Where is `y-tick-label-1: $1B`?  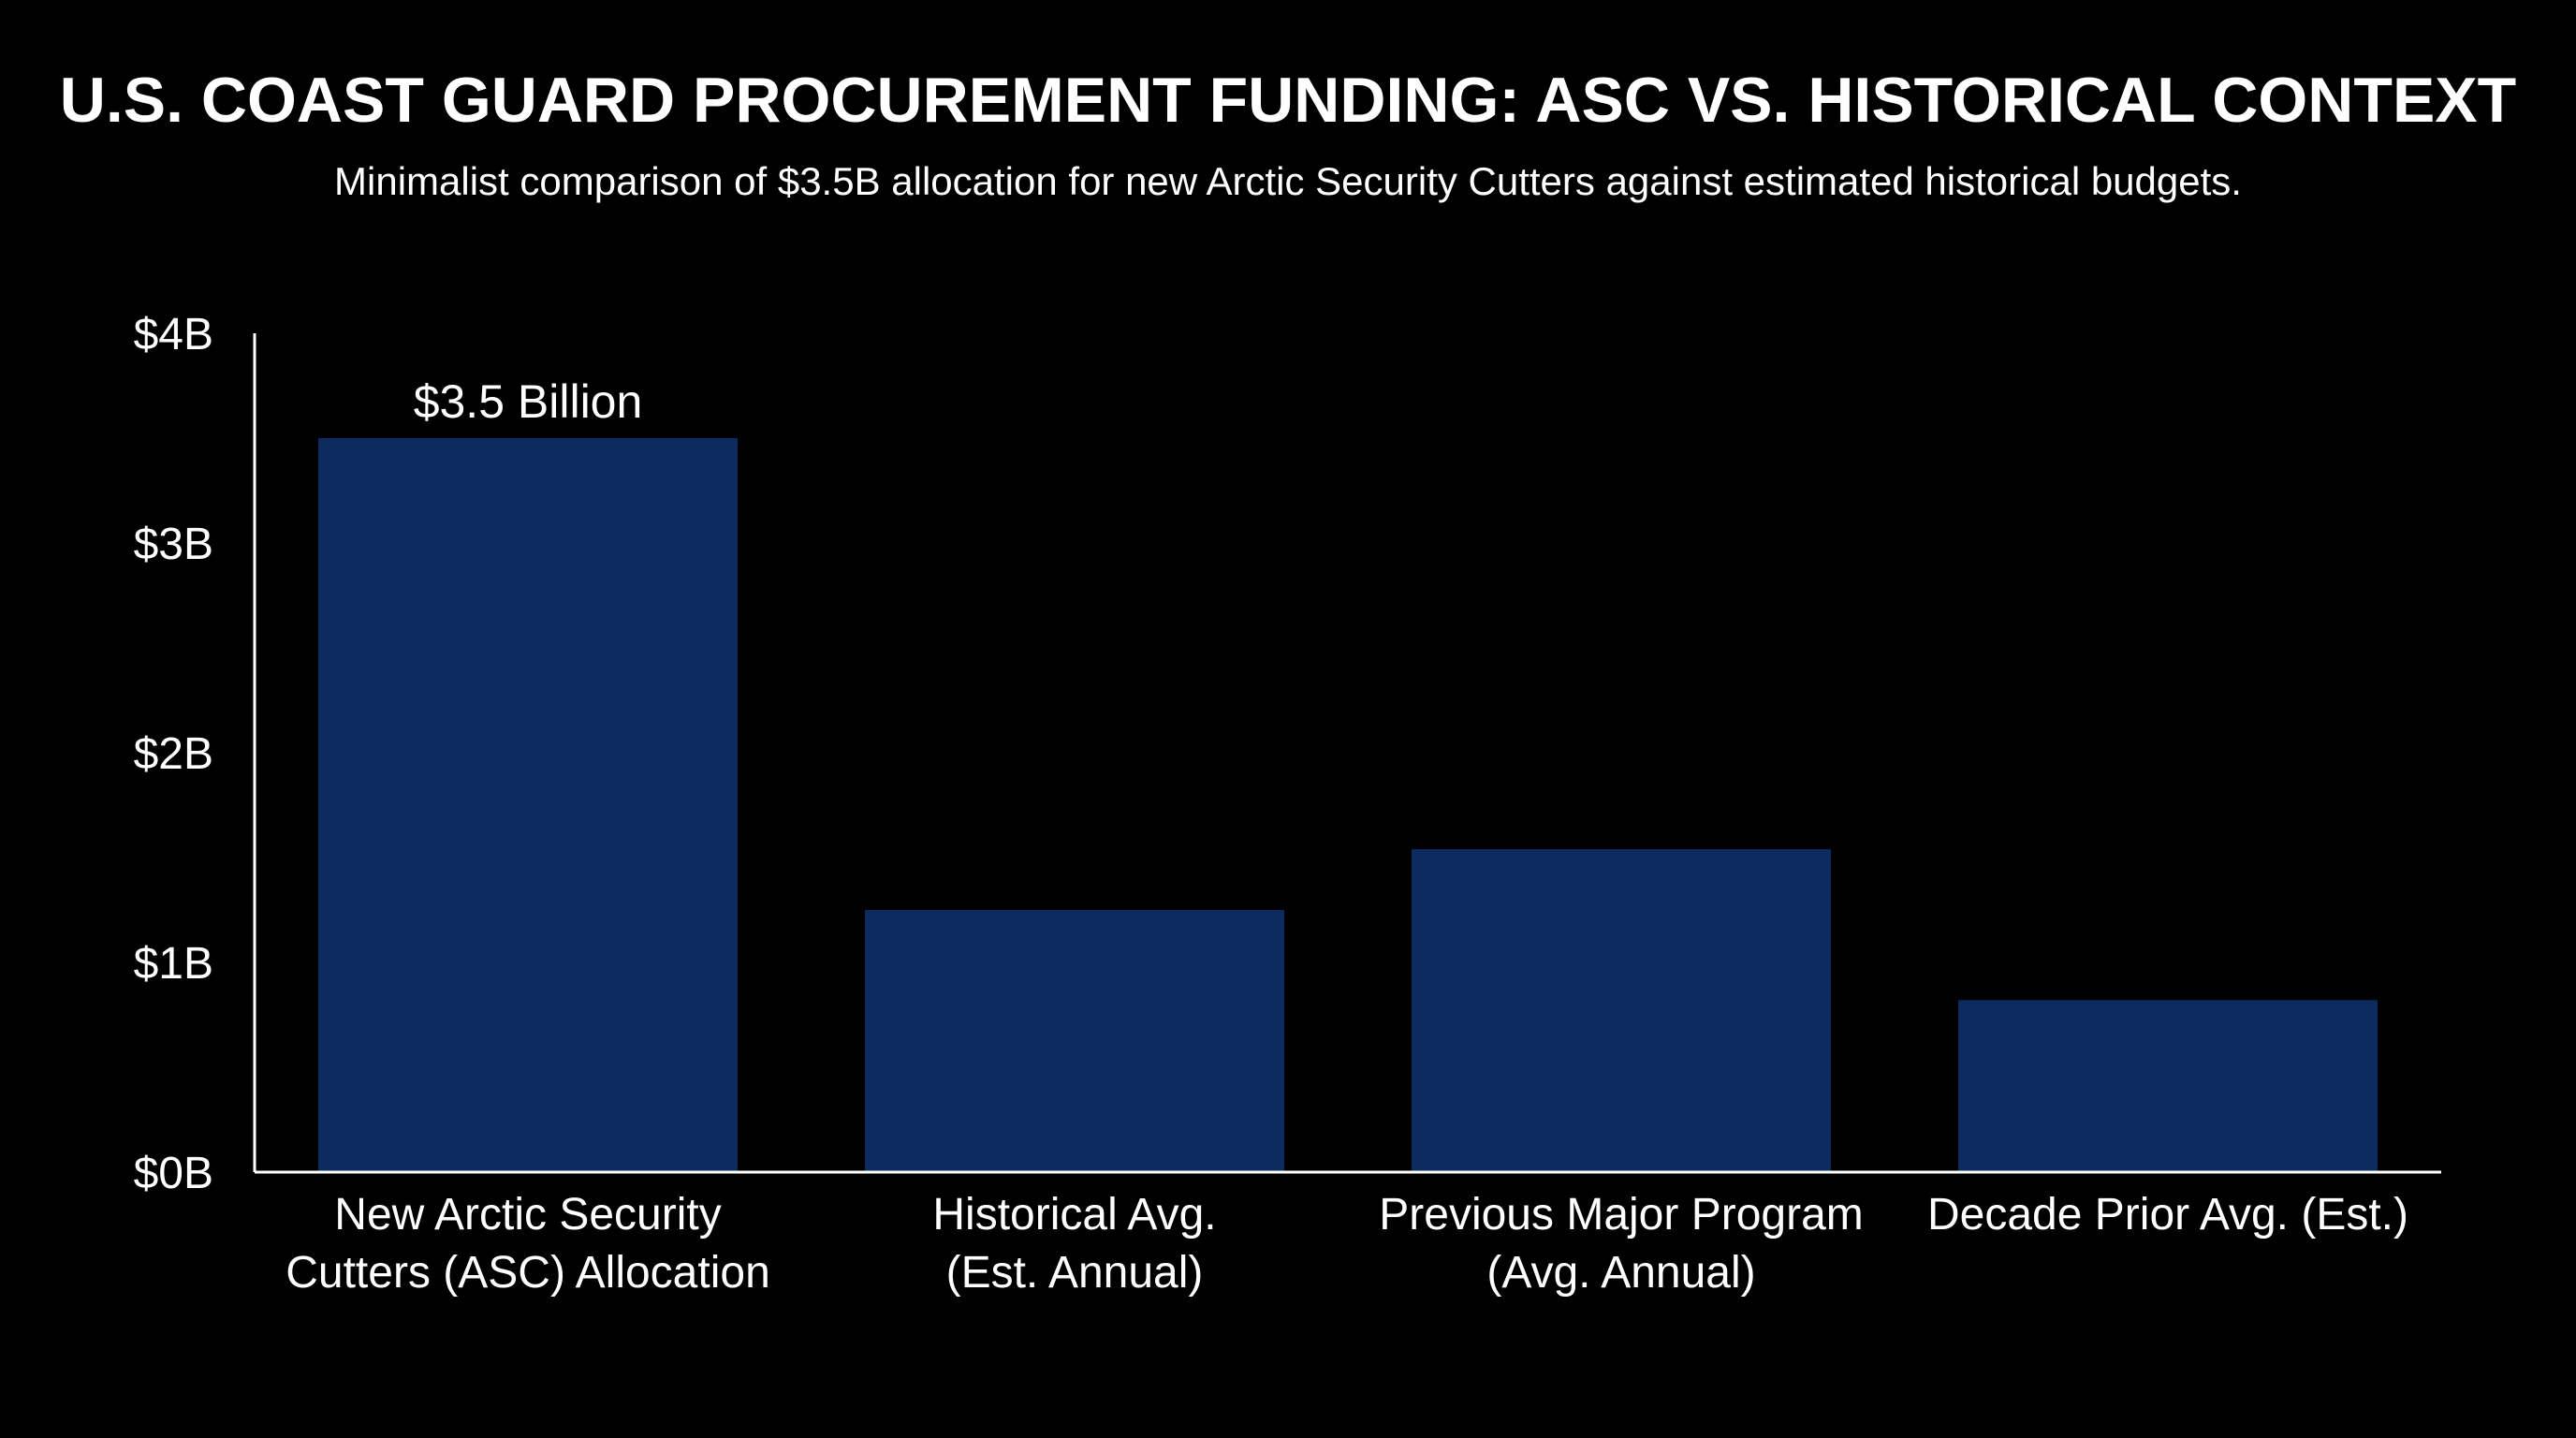 y-tick-label-1: $1B is located at coordinates (173, 964).